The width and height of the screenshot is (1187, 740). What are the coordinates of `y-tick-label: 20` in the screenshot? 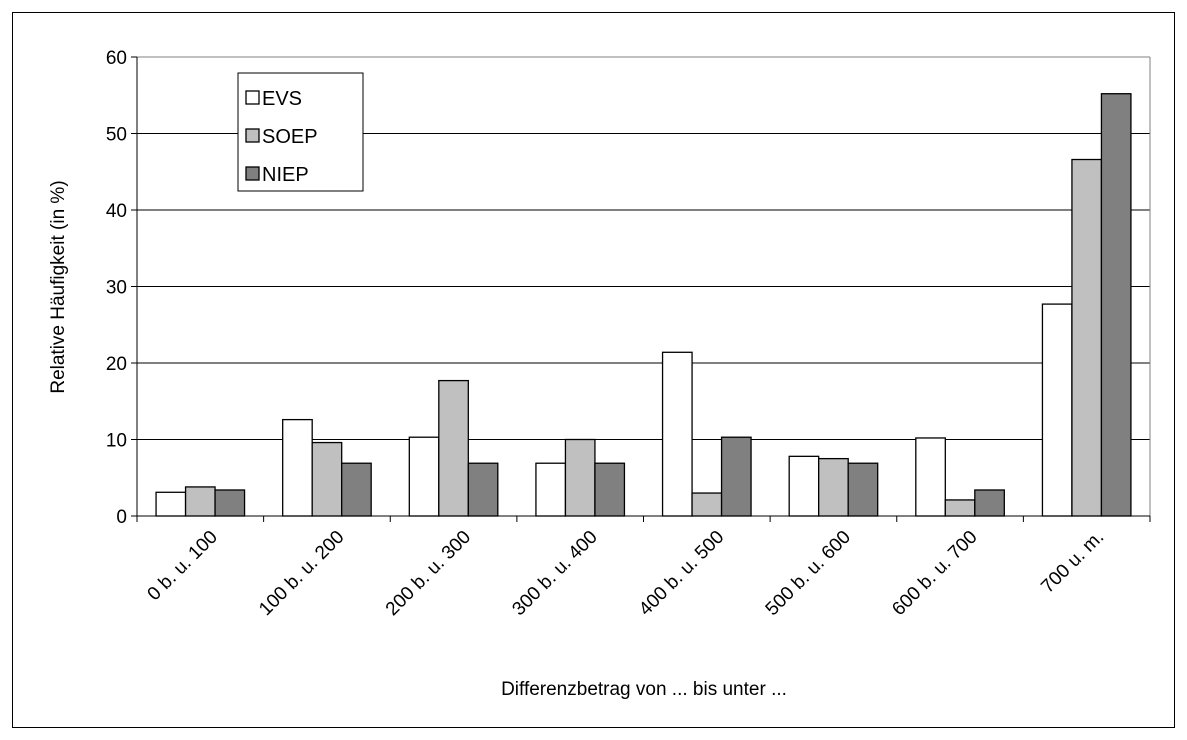 It's located at (116, 364).